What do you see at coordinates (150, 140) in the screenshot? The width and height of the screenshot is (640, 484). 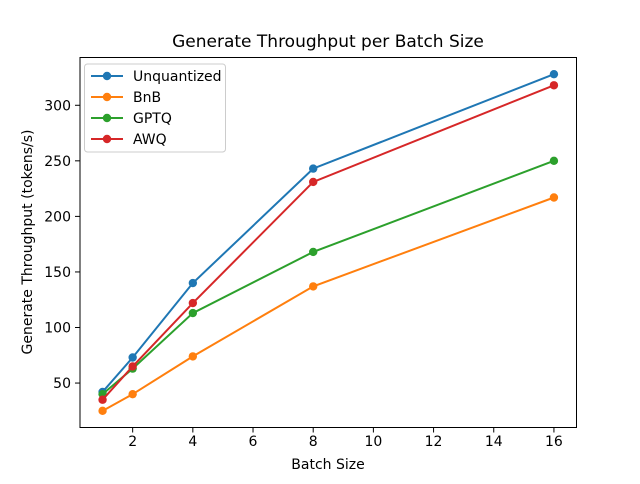 I see `legend-label: AWQ` at bounding box center [150, 140].